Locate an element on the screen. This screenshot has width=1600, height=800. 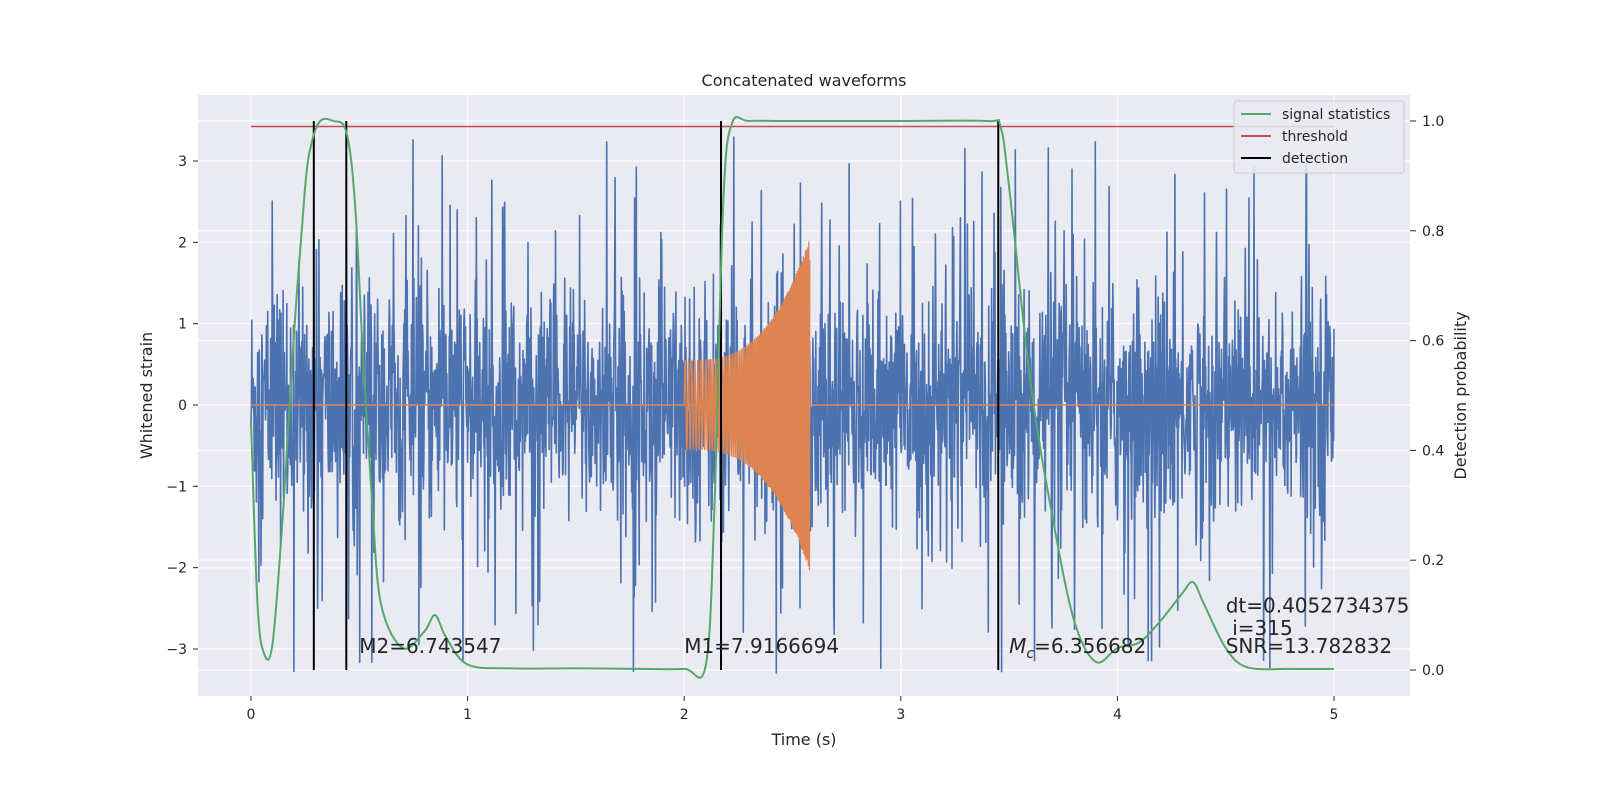
y-tick-label: 3 is located at coordinates (182, 162).